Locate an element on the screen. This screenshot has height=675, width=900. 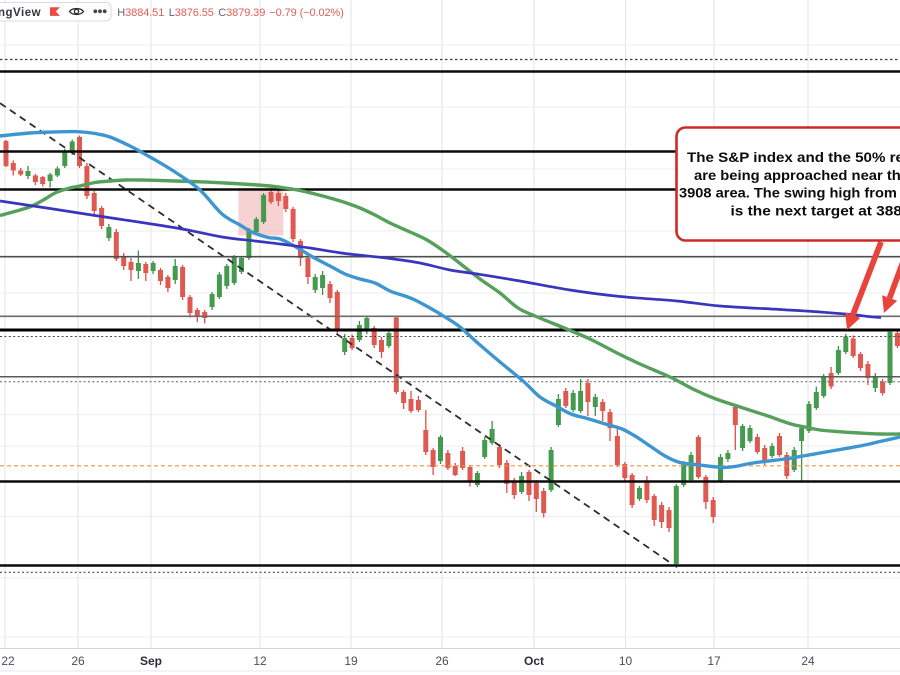
svg-text: is the next target at 3886 is located at coordinates (815, 210).